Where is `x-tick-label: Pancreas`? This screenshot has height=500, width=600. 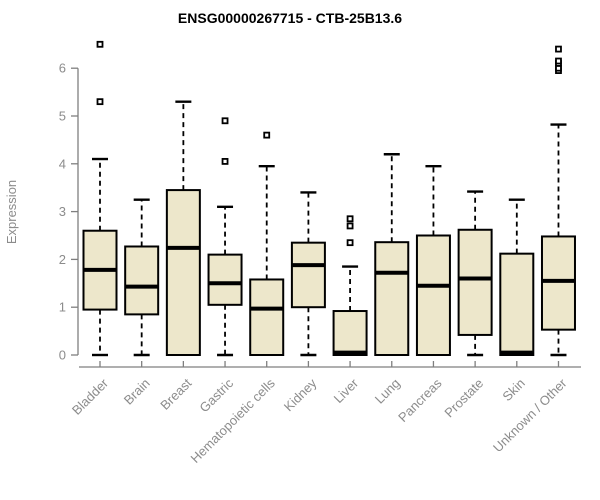 x-tick-label: Pancreas is located at coordinates (420, 400).